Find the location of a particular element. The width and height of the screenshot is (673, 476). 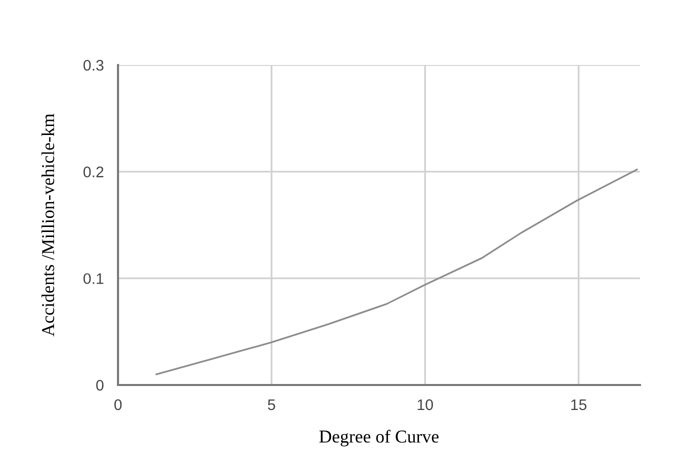

x-tick-label: 0 is located at coordinates (118, 404).